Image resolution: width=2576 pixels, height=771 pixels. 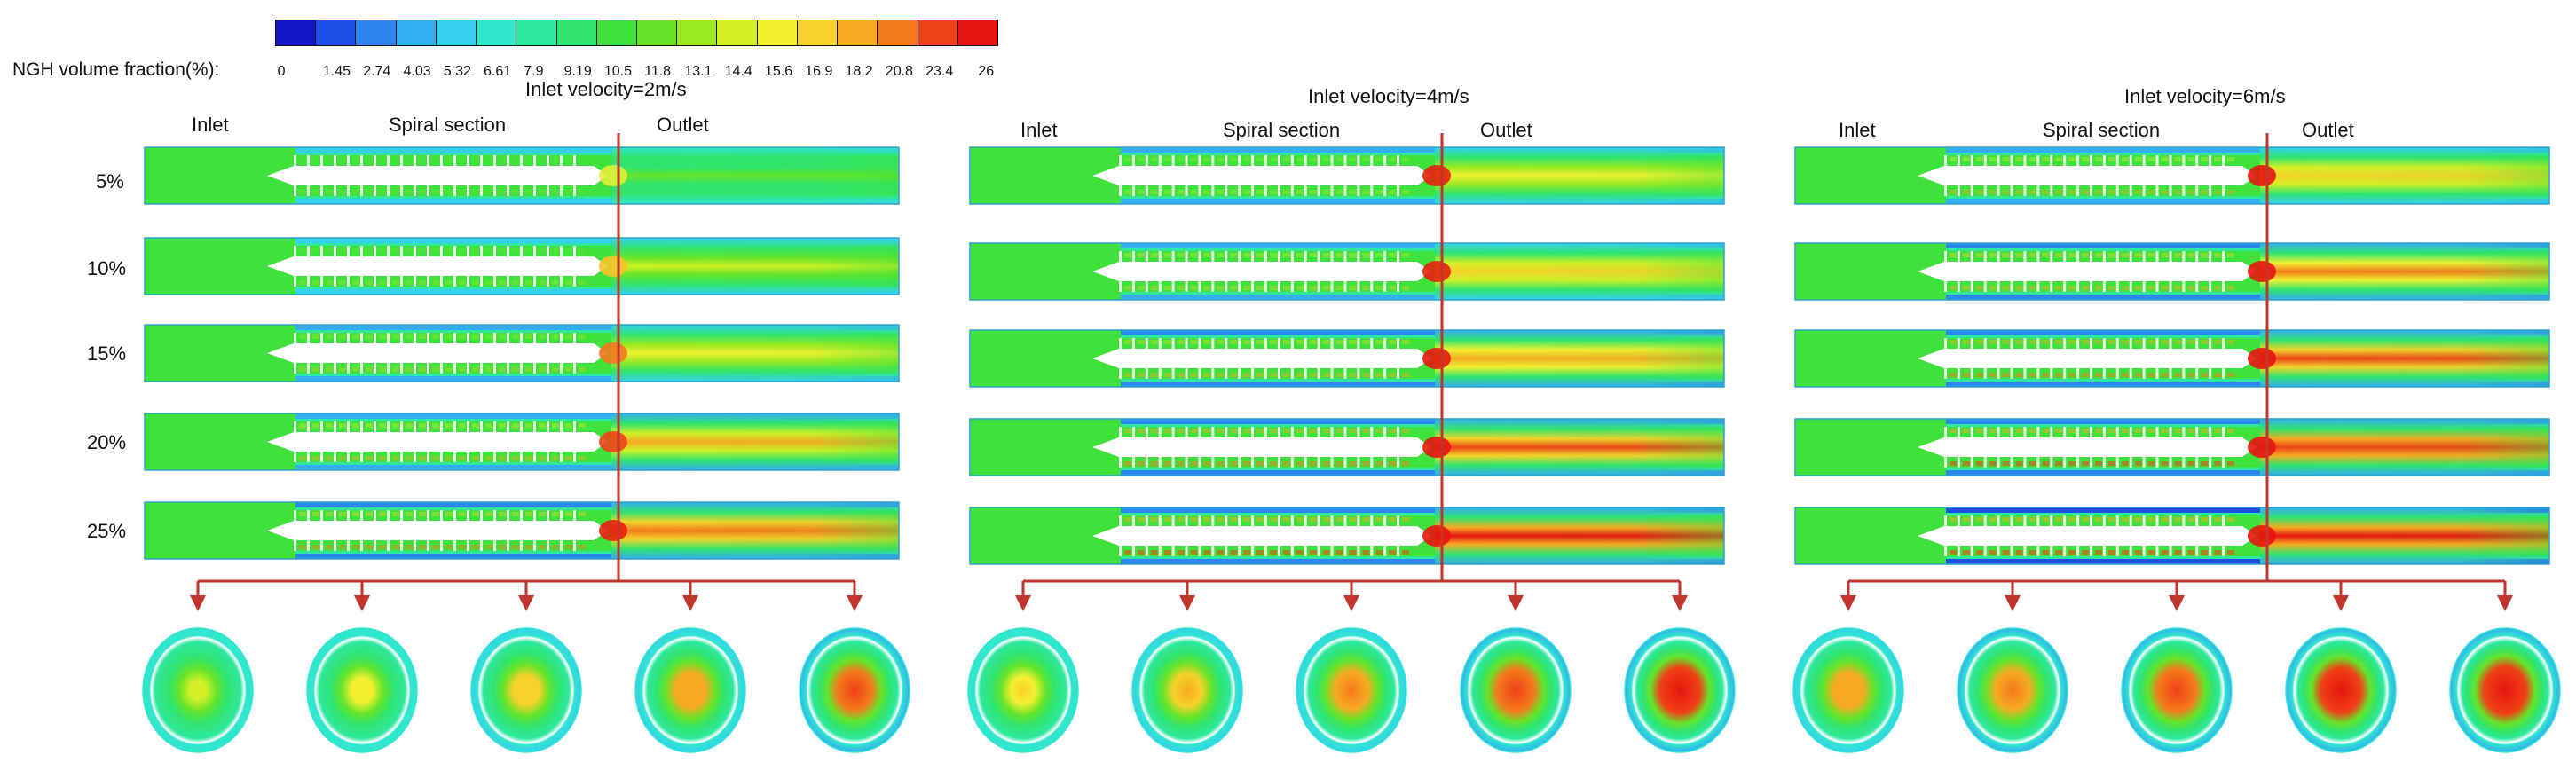 I want to click on colorbar-tick-label: 26, so click(x=987, y=71).